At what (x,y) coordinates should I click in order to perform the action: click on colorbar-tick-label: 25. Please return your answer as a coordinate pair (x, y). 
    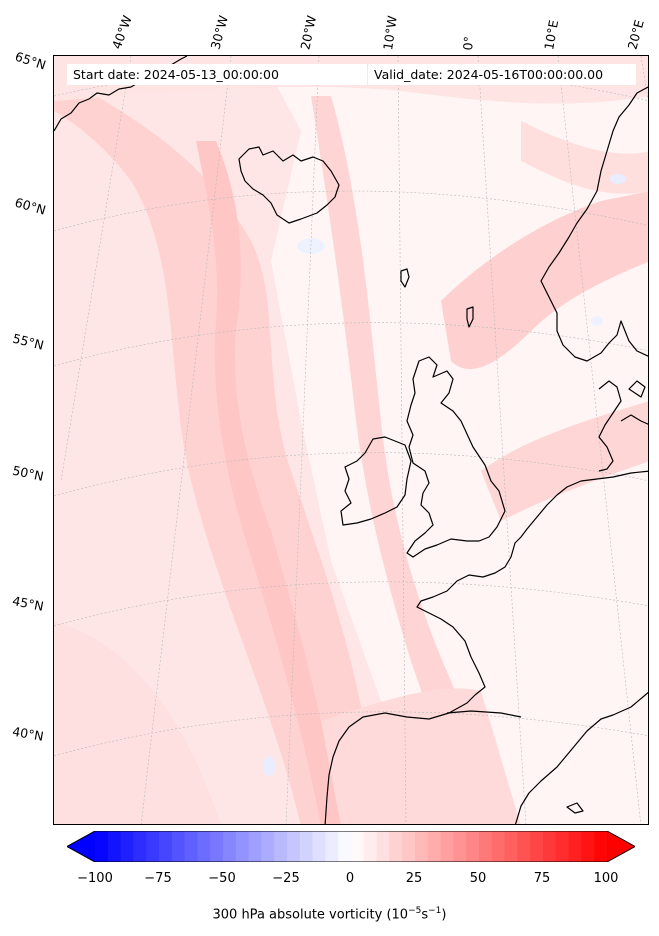
    Looking at the image, I should click on (414, 878).